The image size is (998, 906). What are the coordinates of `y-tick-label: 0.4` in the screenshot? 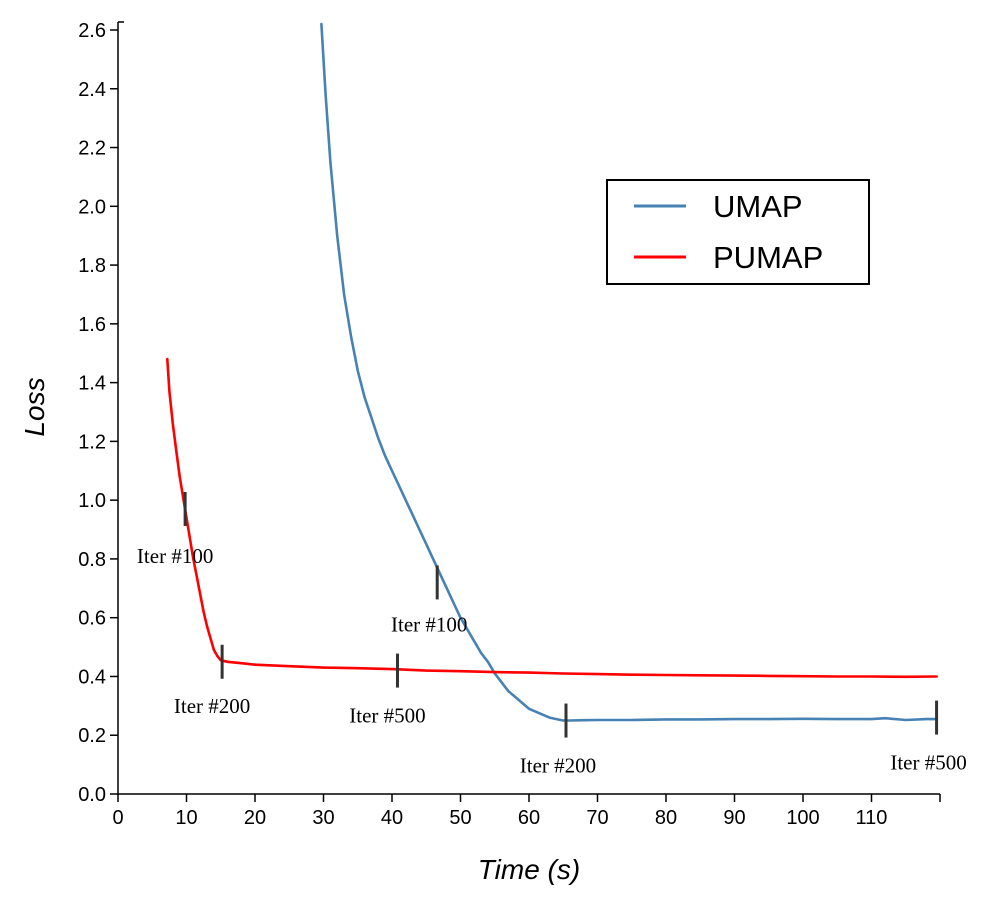 It's located at (92, 677).